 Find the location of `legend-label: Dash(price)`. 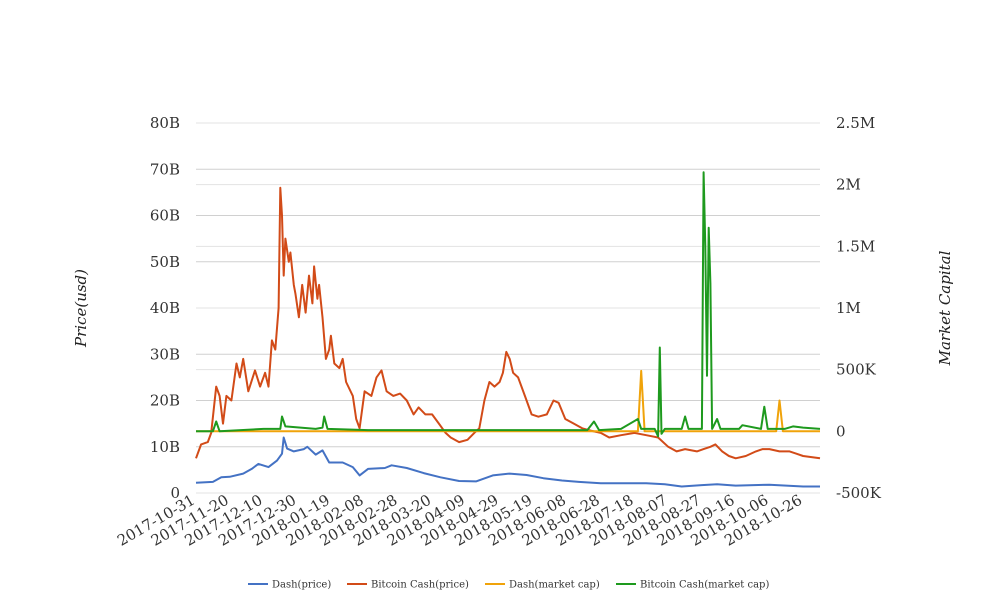

legend-label: Dash(price) is located at coordinates (301, 585).